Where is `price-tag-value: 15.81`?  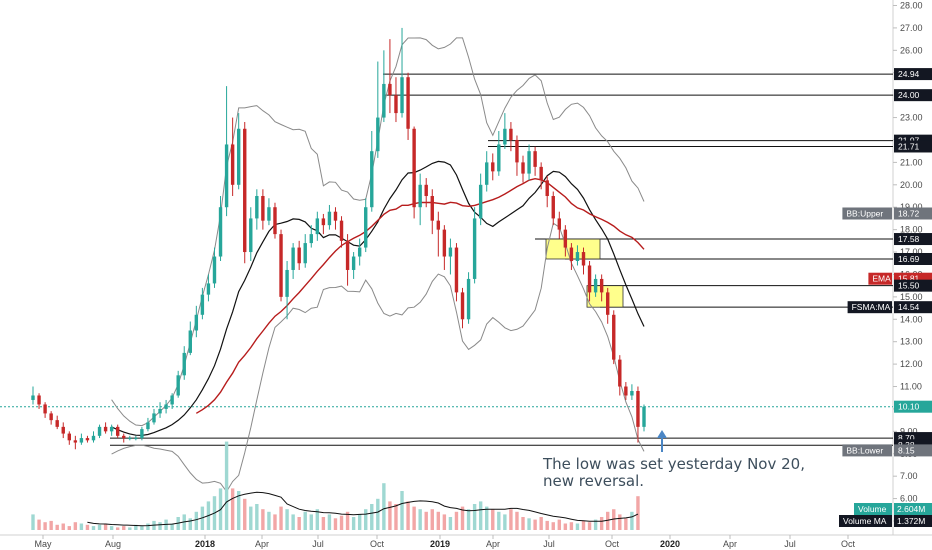
price-tag-value: 15.81 is located at coordinates (909, 279).